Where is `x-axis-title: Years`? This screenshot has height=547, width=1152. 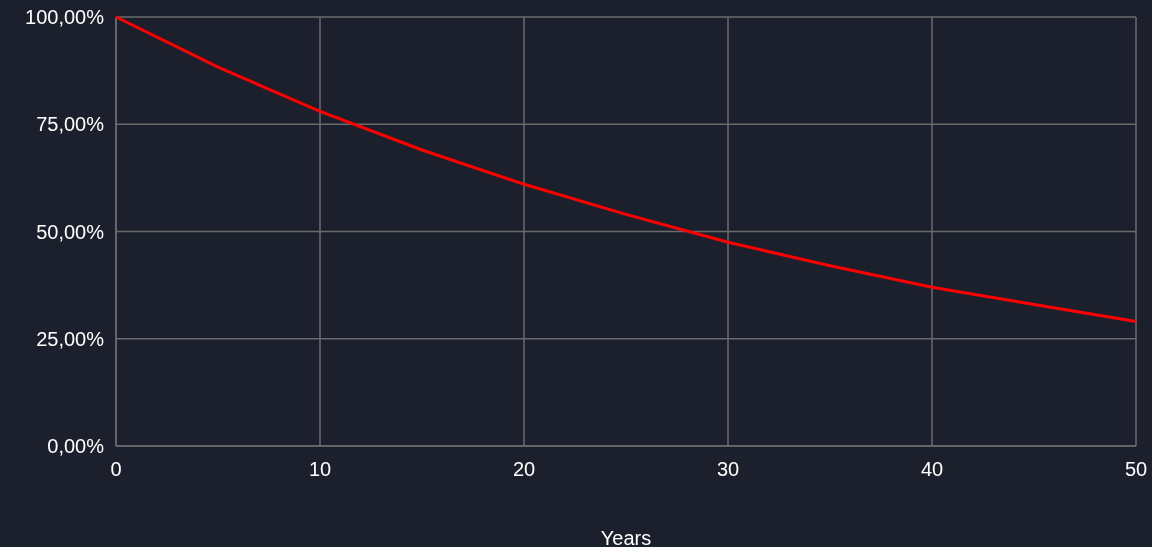
x-axis-title: Years is located at coordinates (626, 537).